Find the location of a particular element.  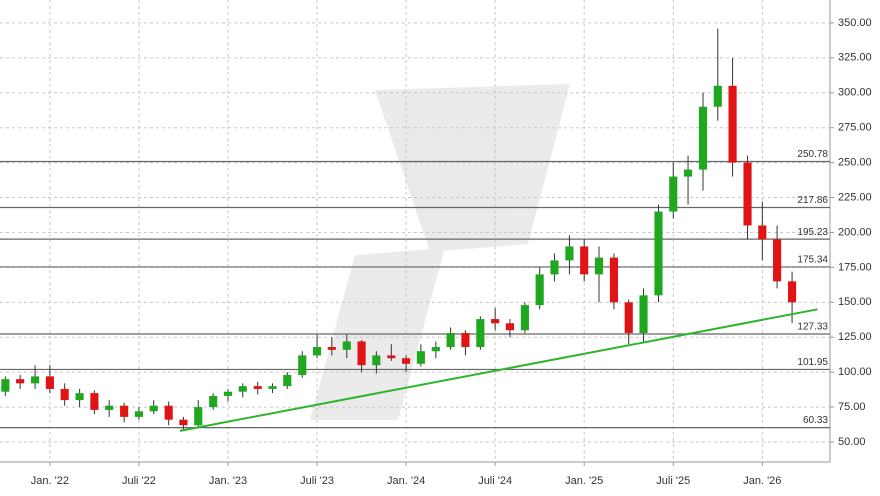

x-tick-label: Juli '25 is located at coordinates (673, 481).